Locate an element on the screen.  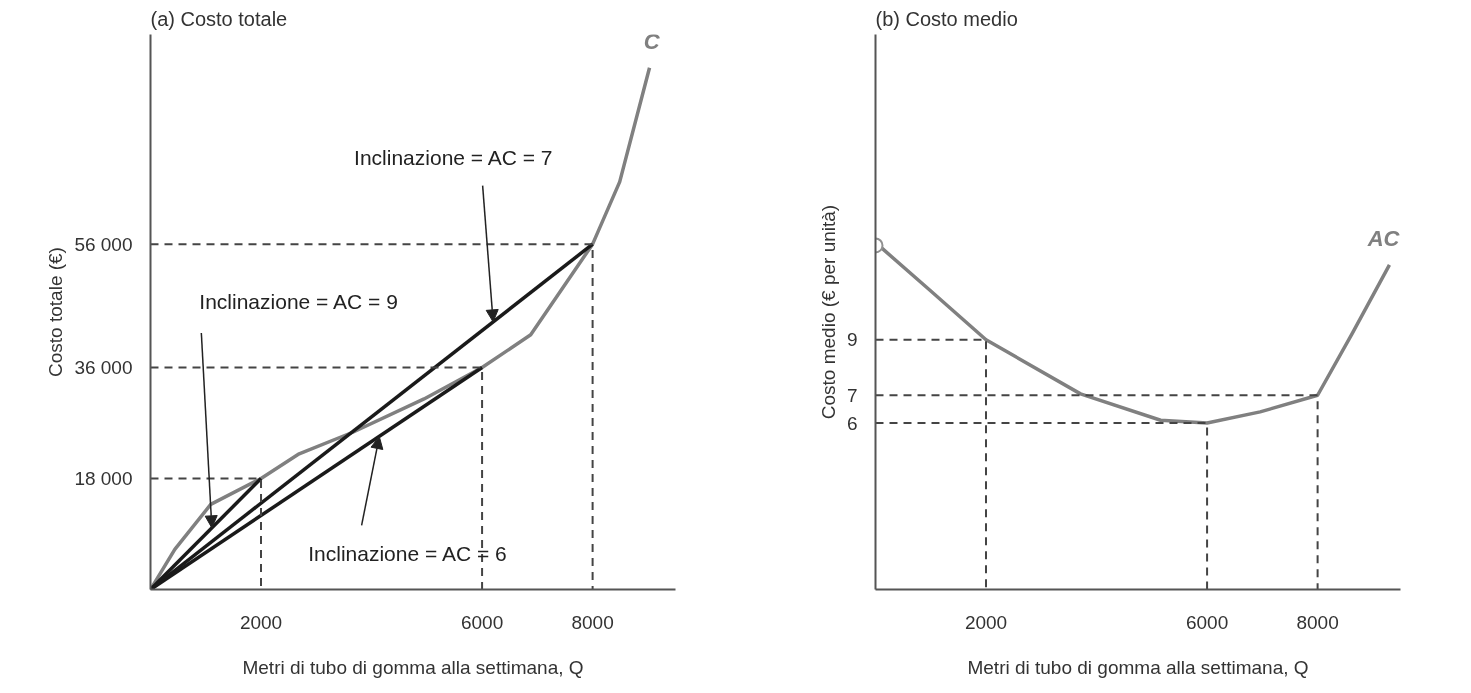
y-tick-label: 7 is located at coordinates (852, 395).